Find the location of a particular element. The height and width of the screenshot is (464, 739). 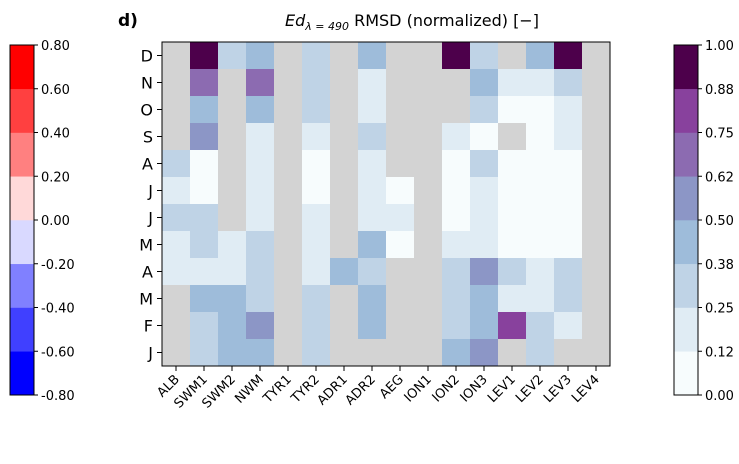

colorbar-tick-label: 0.00 is located at coordinates (719, 396).